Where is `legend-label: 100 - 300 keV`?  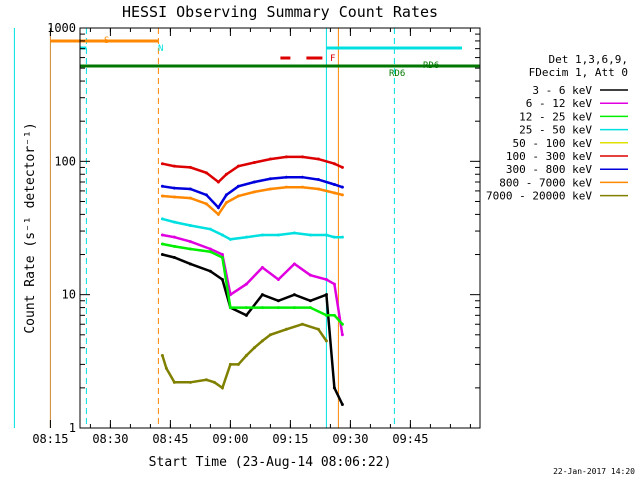
legend-label: 100 - 300 keV is located at coordinates (549, 156).